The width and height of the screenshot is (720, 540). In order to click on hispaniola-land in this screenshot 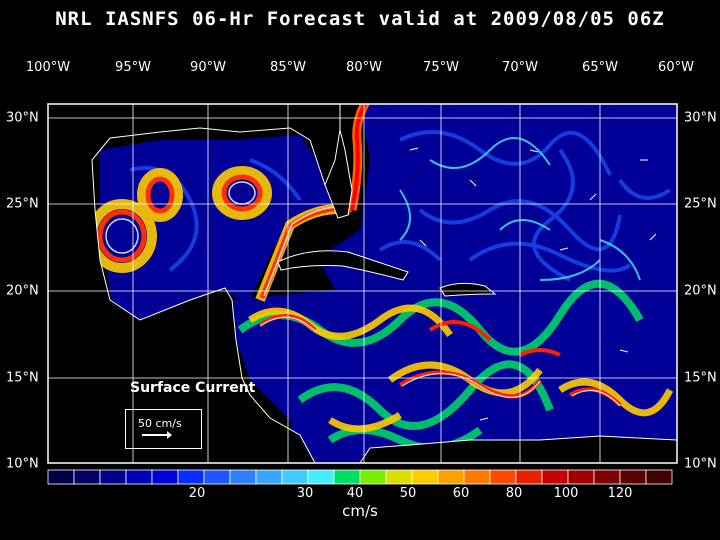, I will do `click(468, 289)`.